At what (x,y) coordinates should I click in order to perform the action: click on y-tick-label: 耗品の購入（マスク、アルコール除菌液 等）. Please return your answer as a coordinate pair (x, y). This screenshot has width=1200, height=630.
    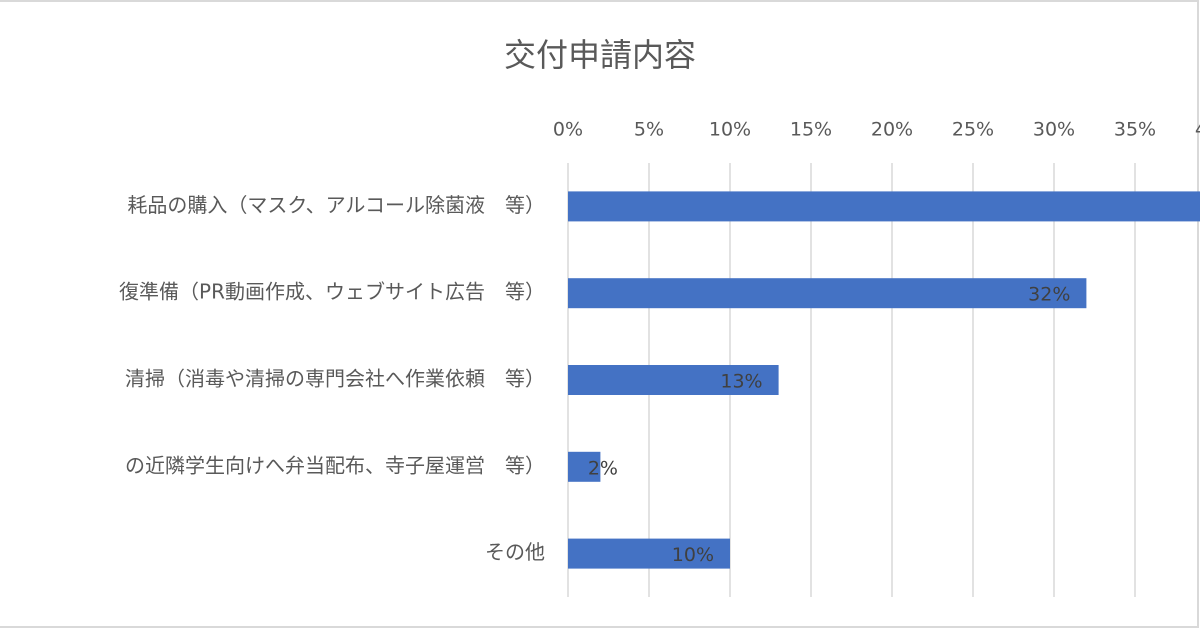
    Looking at the image, I should click on (336, 205).